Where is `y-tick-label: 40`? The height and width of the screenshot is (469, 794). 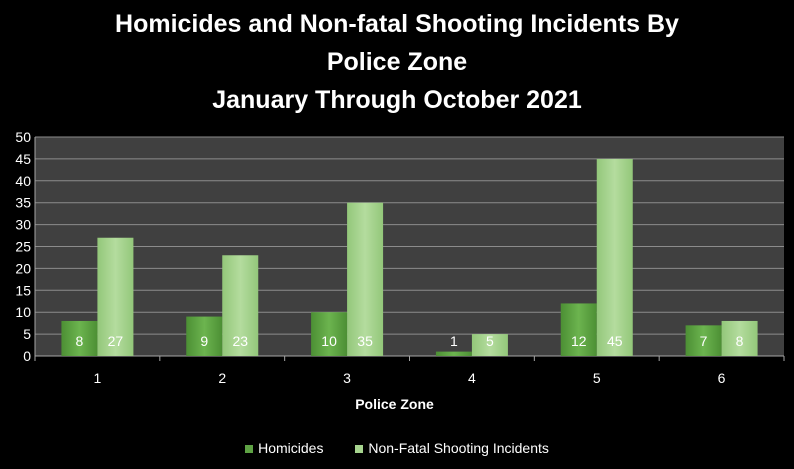 y-tick-label: 40 is located at coordinates (23, 181).